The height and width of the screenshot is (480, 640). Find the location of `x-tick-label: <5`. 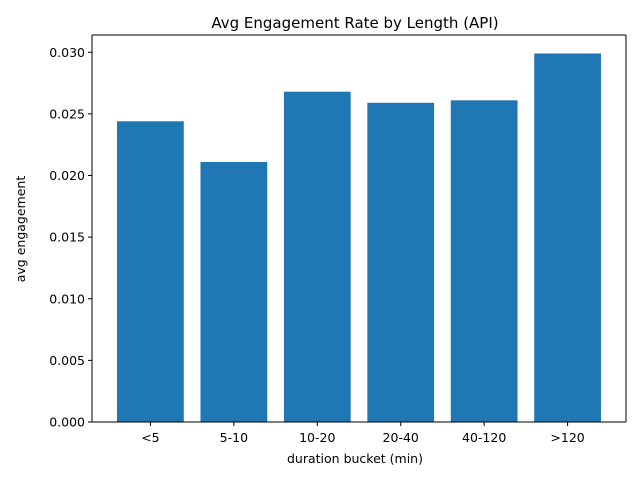

x-tick-label: <5 is located at coordinates (150, 437).